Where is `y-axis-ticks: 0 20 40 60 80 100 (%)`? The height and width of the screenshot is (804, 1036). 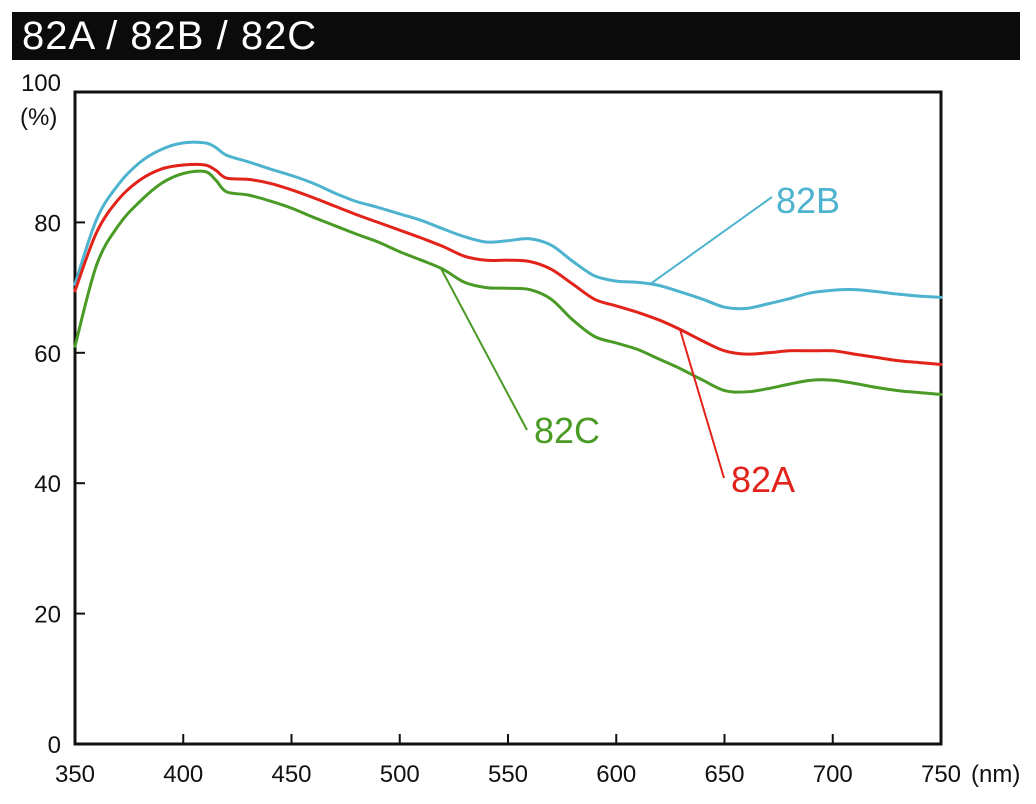
y-axis-ticks: 0 20 40 60 80 100 (%) is located at coordinates (52, 414).